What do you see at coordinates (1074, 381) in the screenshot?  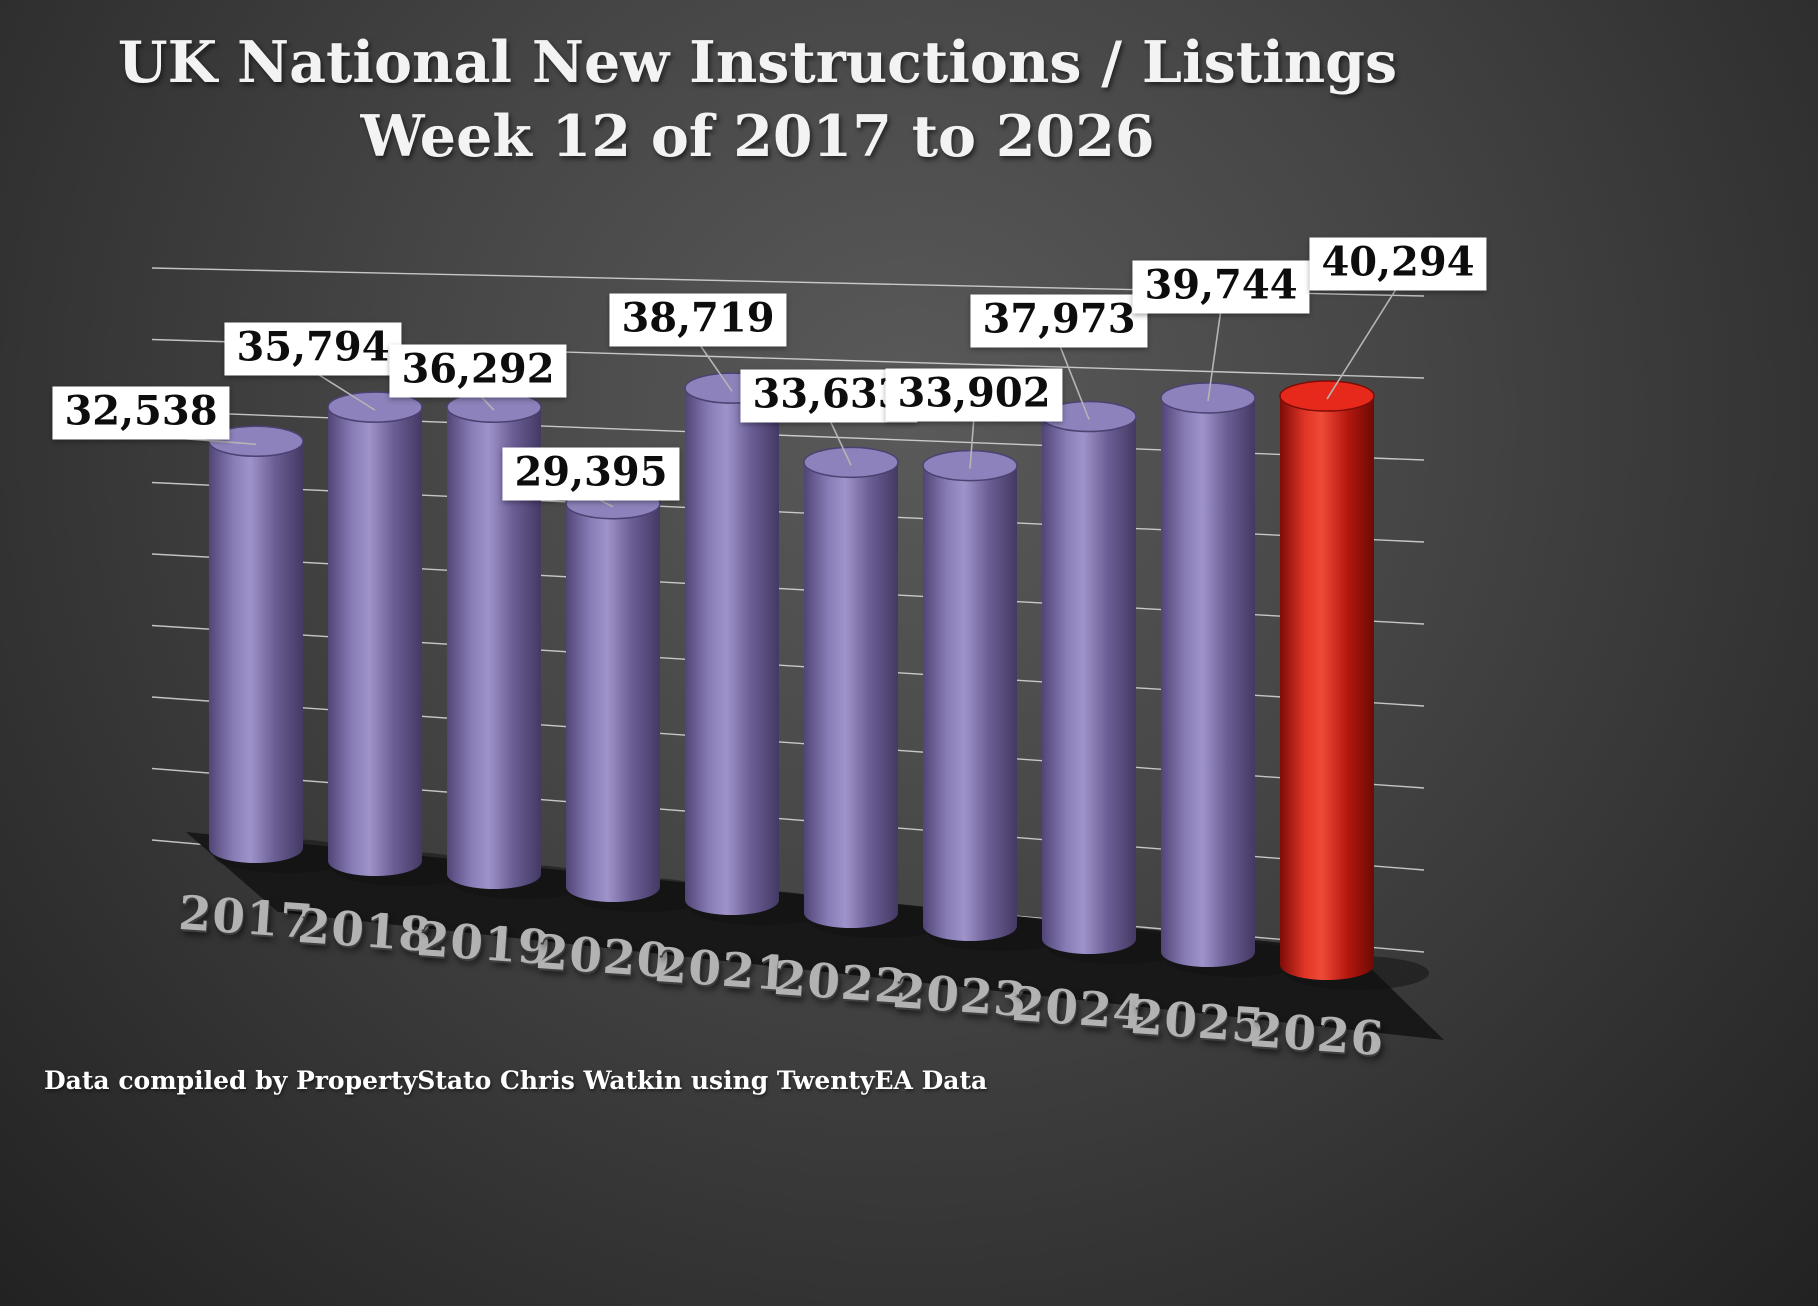 I see `leader-line-2024` at bounding box center [1074, 381].